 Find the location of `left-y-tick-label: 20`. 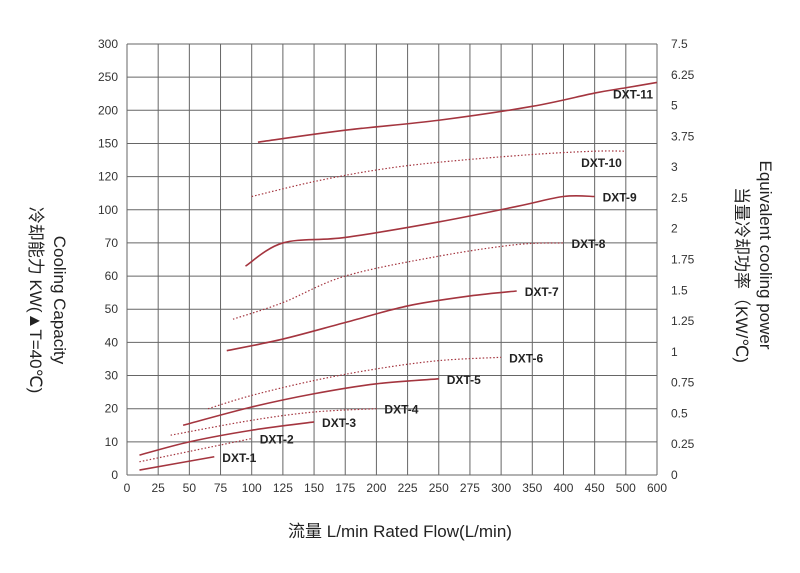

left-y-tick-label: 20 is located at coordinates (112, 409).